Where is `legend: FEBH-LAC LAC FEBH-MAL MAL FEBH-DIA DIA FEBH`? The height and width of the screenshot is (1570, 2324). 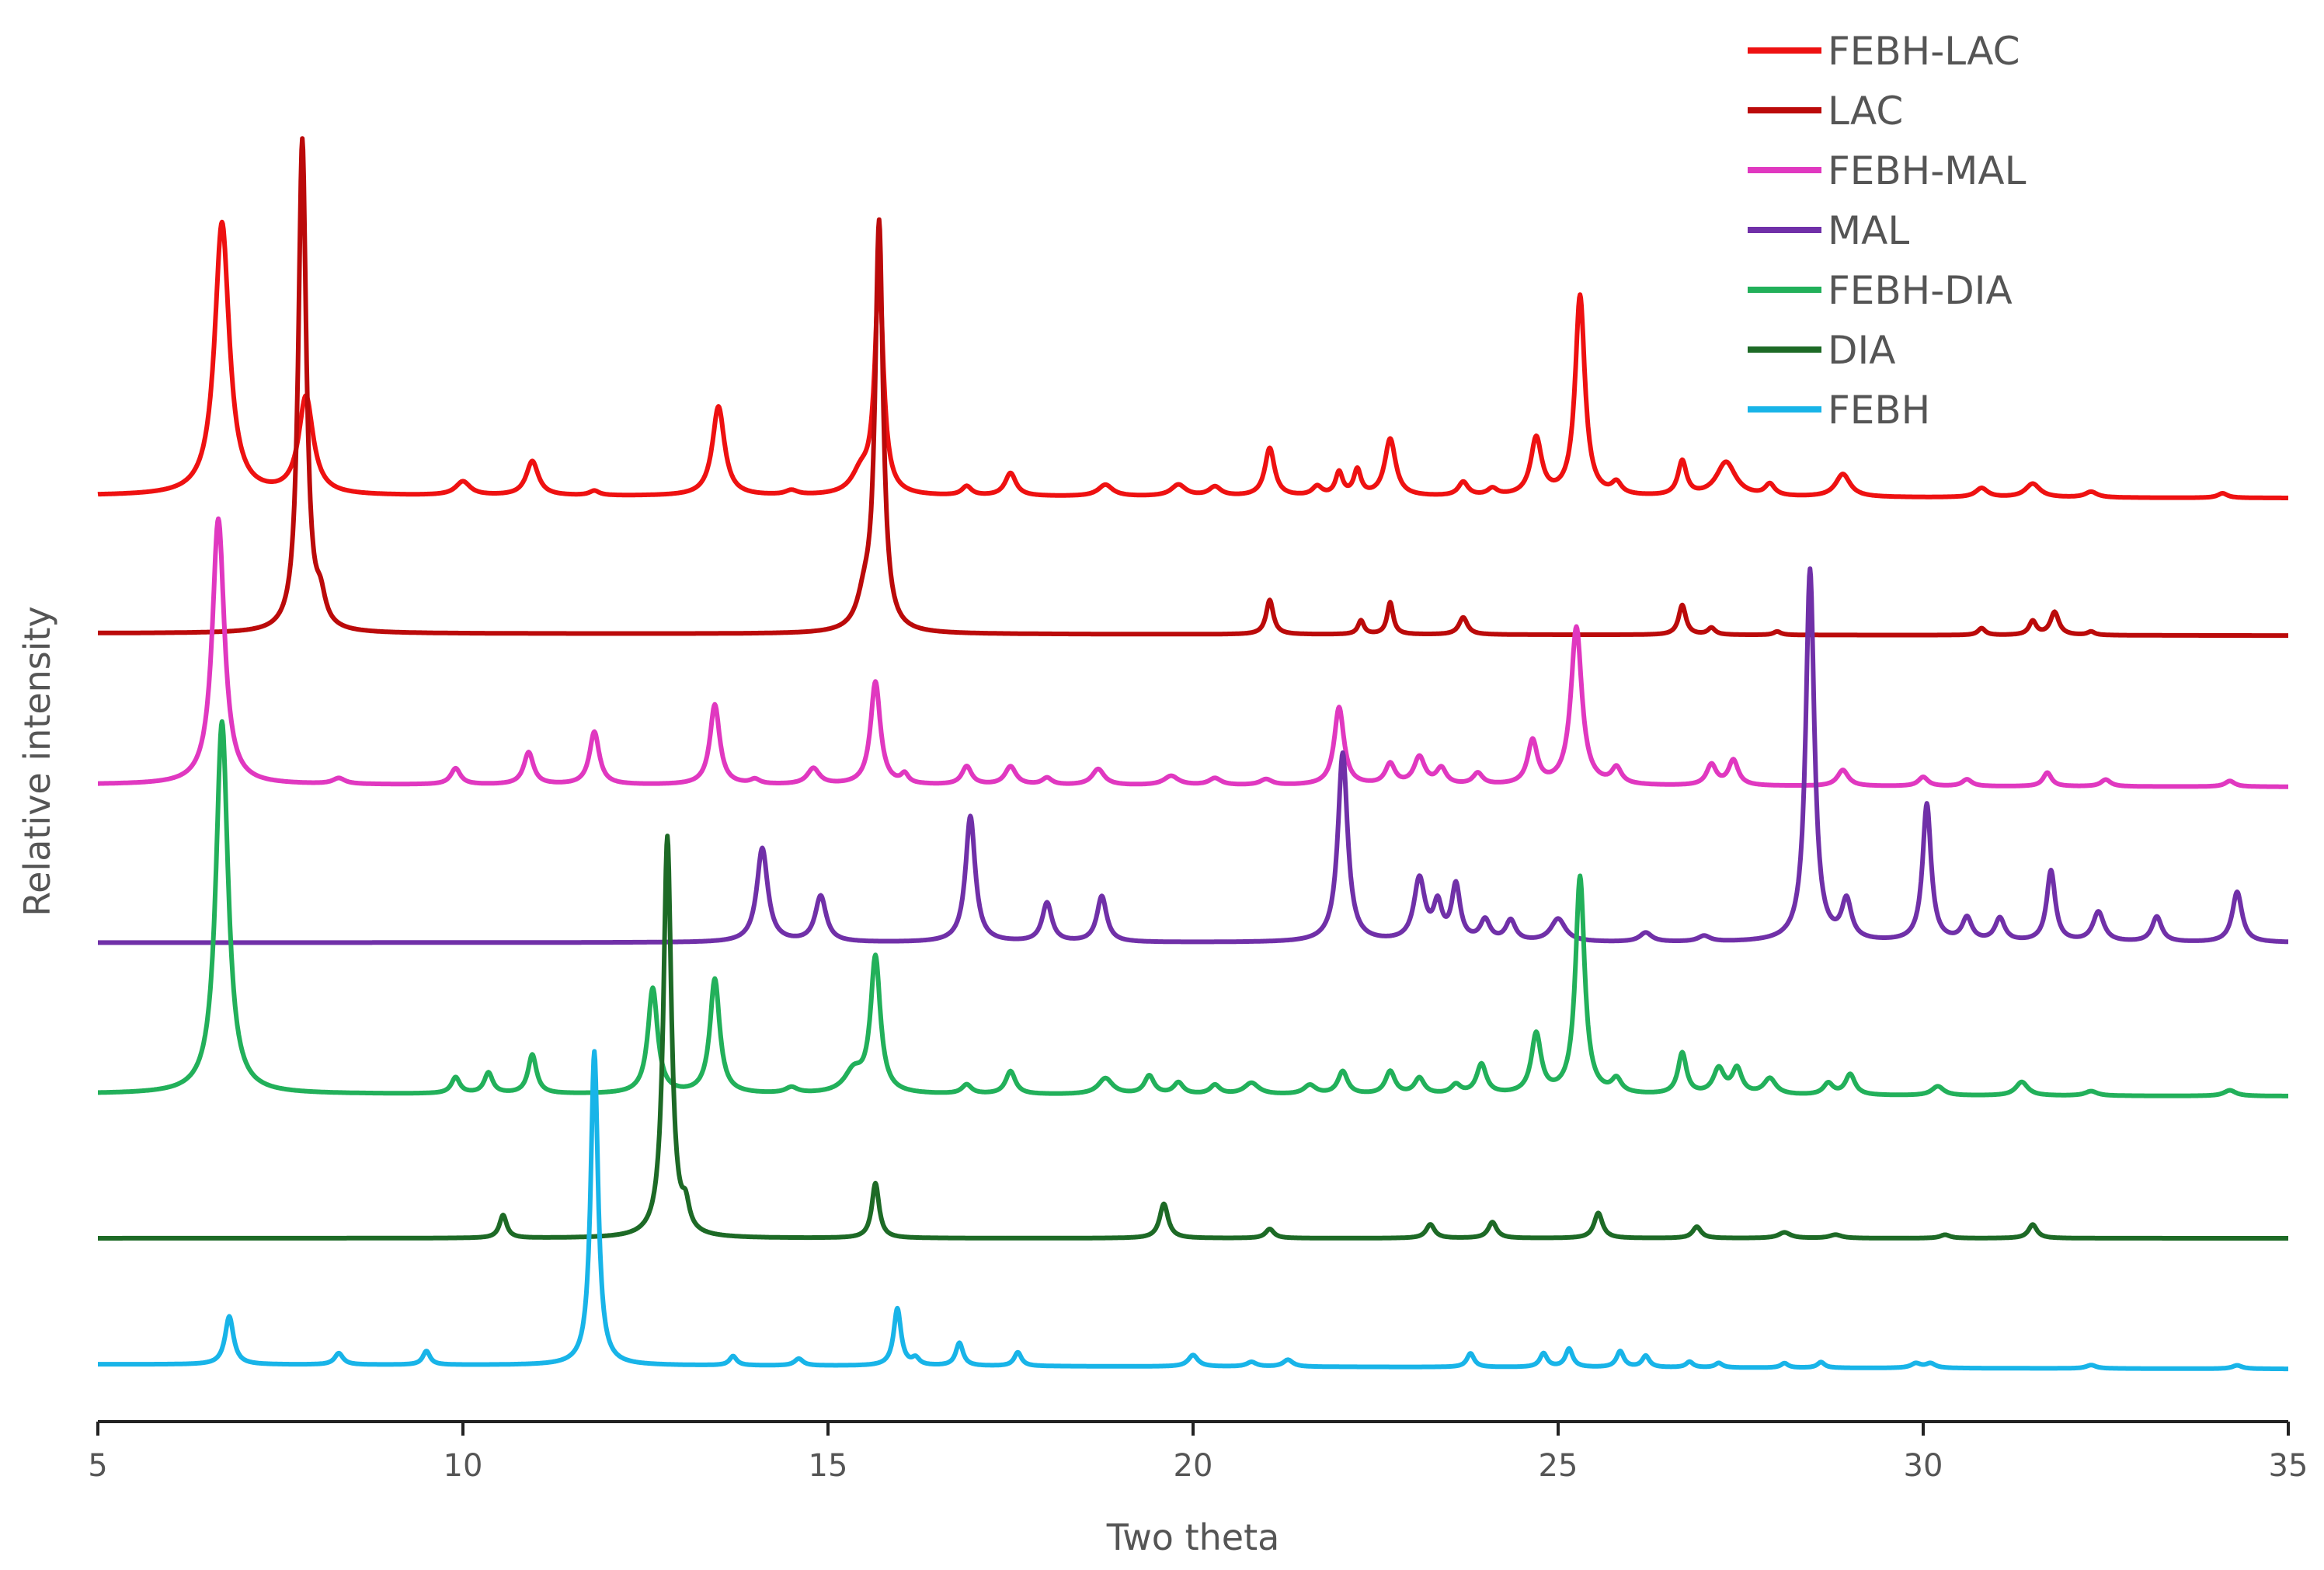 legend: FEBH-LAC LAC FEBH-MAL MAL FEBH-DIA DIA FEBH is located at coordinates (1887, 231).